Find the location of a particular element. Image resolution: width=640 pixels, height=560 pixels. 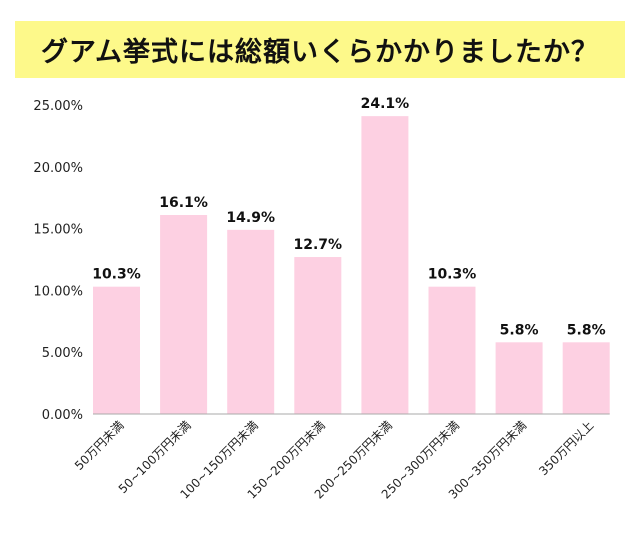

x-tick-label: 50~100万円未満 is located at coordinates (155, 457).